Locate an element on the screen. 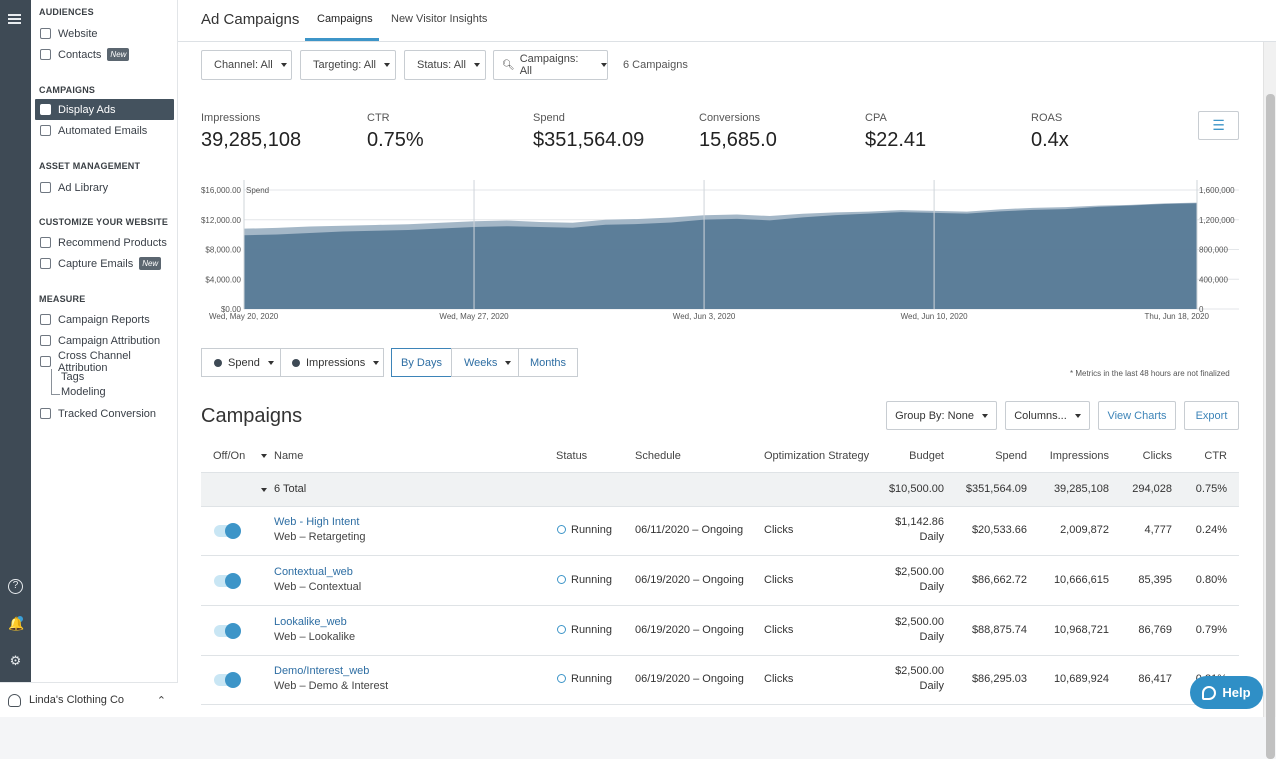 The height and width of the screenshot is (759, 1276). campaigns-filter: 🔍︎ Campaigns: All is located at coordinates (550, 65).